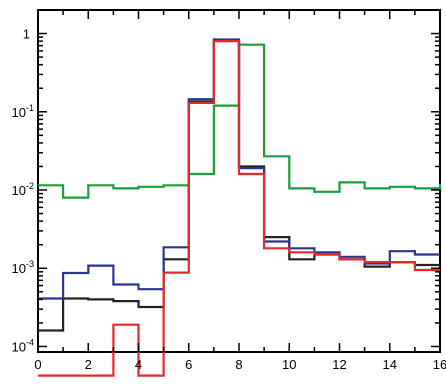 This screenshot has width=446, height=385. Describe the element at coordinates (439, 364) in the screenshot. I see `x-tick-label: 16` at that location.